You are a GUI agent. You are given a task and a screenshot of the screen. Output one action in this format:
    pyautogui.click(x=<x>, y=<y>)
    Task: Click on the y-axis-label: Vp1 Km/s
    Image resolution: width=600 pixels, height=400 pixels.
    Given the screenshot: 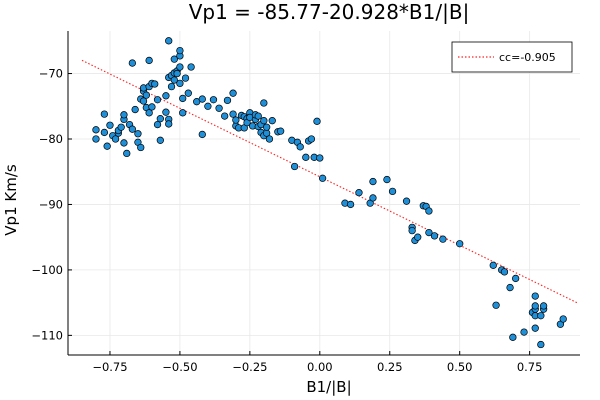 What is the action you would take?
    pyautogui.click(x=11, y=200)
    